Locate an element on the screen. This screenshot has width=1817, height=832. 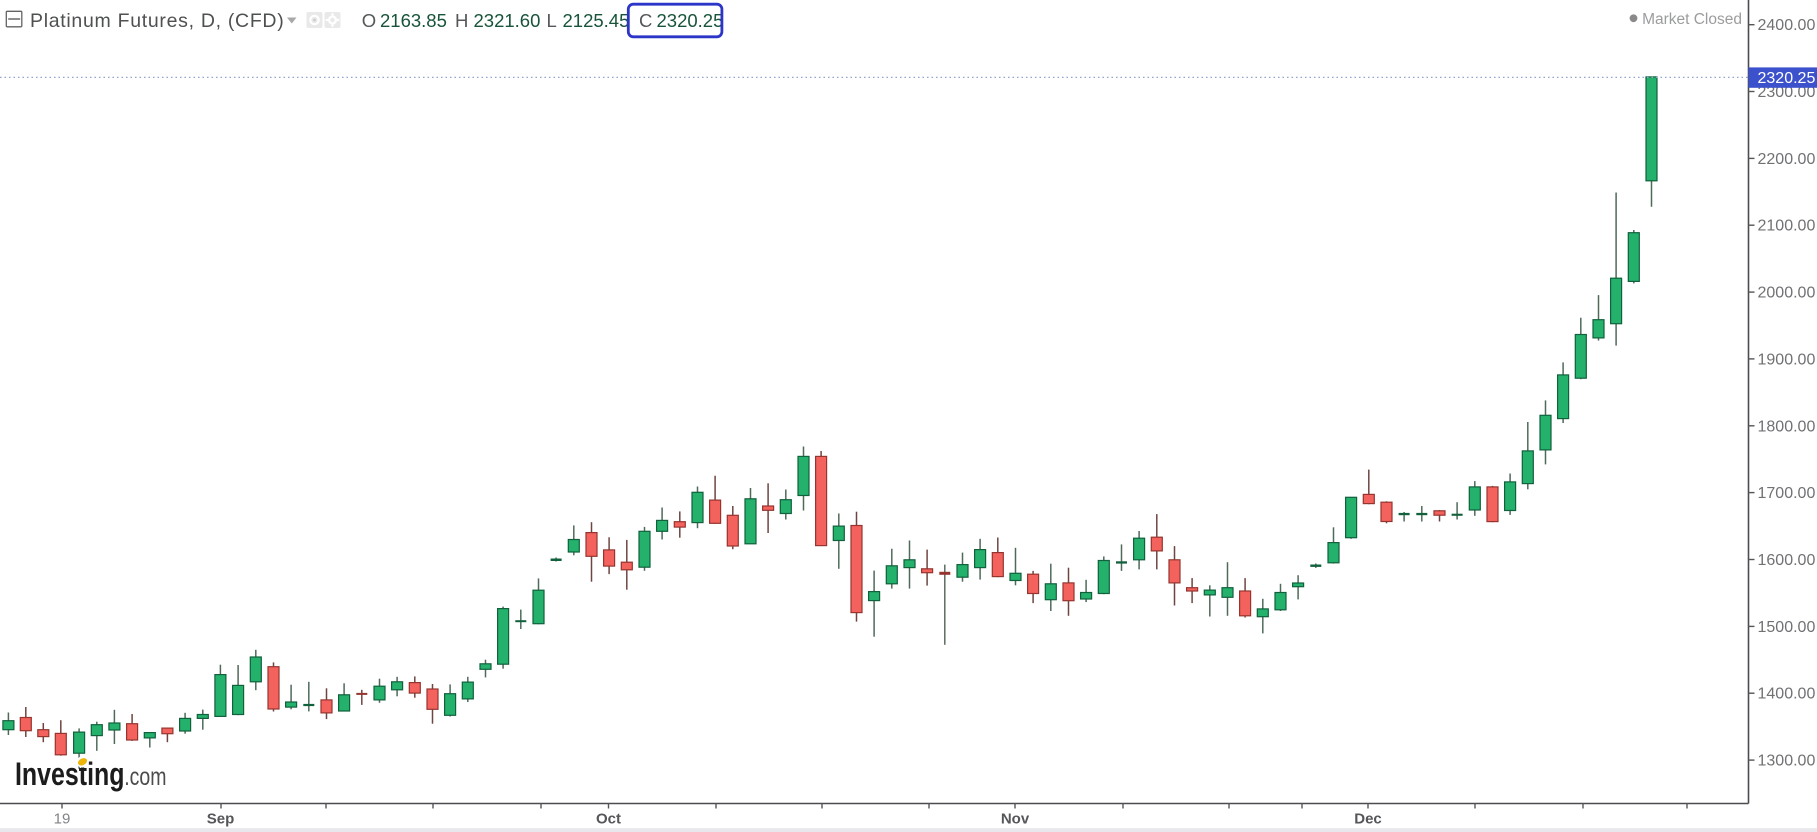
svg-text: 2200.00 is located at coordinates (1787, 159).